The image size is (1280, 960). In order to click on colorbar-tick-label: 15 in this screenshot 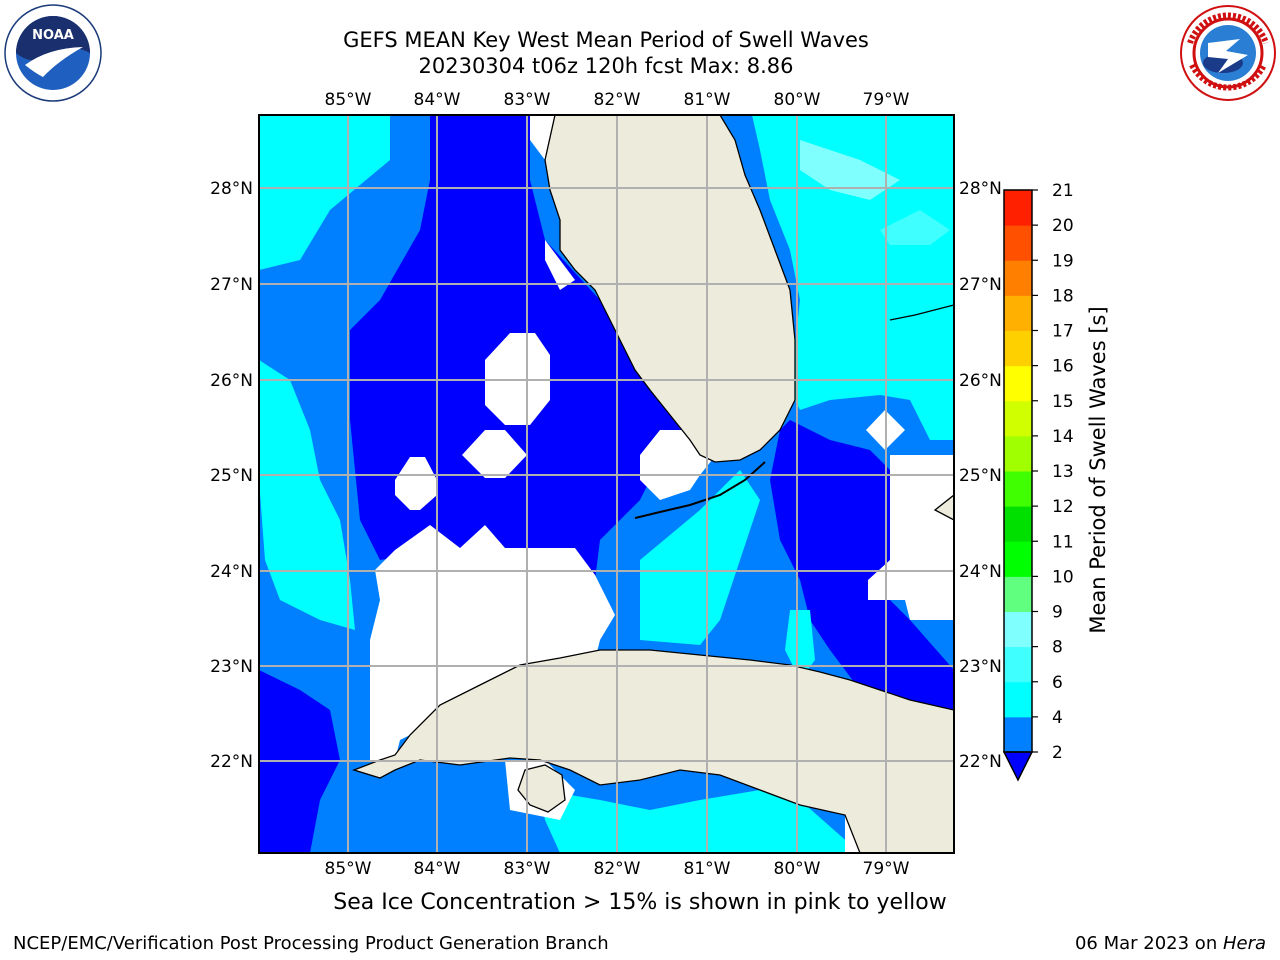, I will do `click(1063, 402)`.